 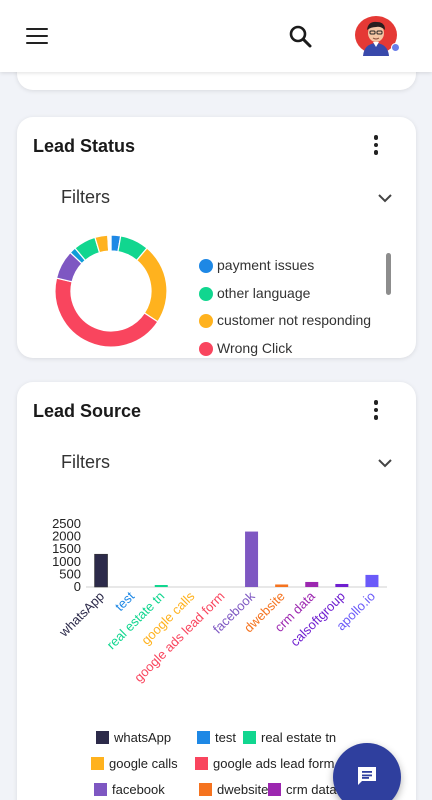 What do you see at coordinates (66, 561) in the screenshot?
I see `y-tick-label: 1000` at bounding box center [66, 561].